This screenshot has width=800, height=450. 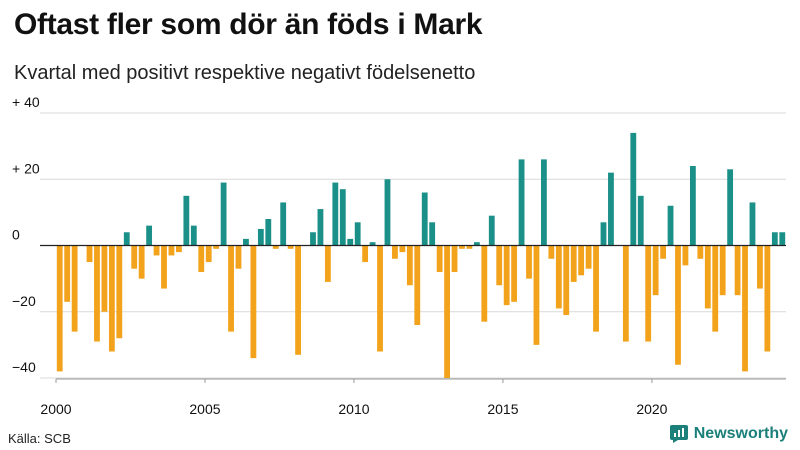 What do you see at coordinates (55, 409) in the screenshot?
I see `x-tick-label: 2000` at bounding box center [55, 409].